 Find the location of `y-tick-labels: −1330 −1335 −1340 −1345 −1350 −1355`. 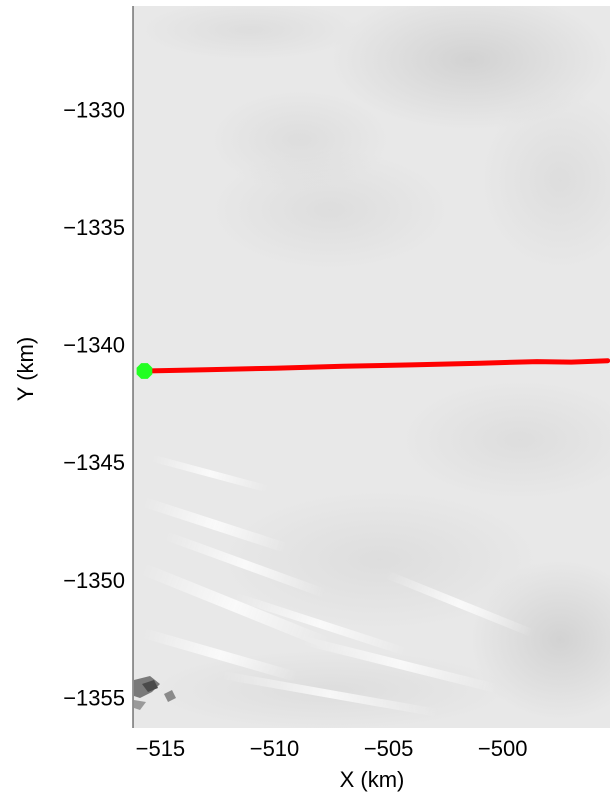

y-tick-labels: −1330 −1335 −1340 −1345 −1350 −1355 is located at coordinates (94, 404).